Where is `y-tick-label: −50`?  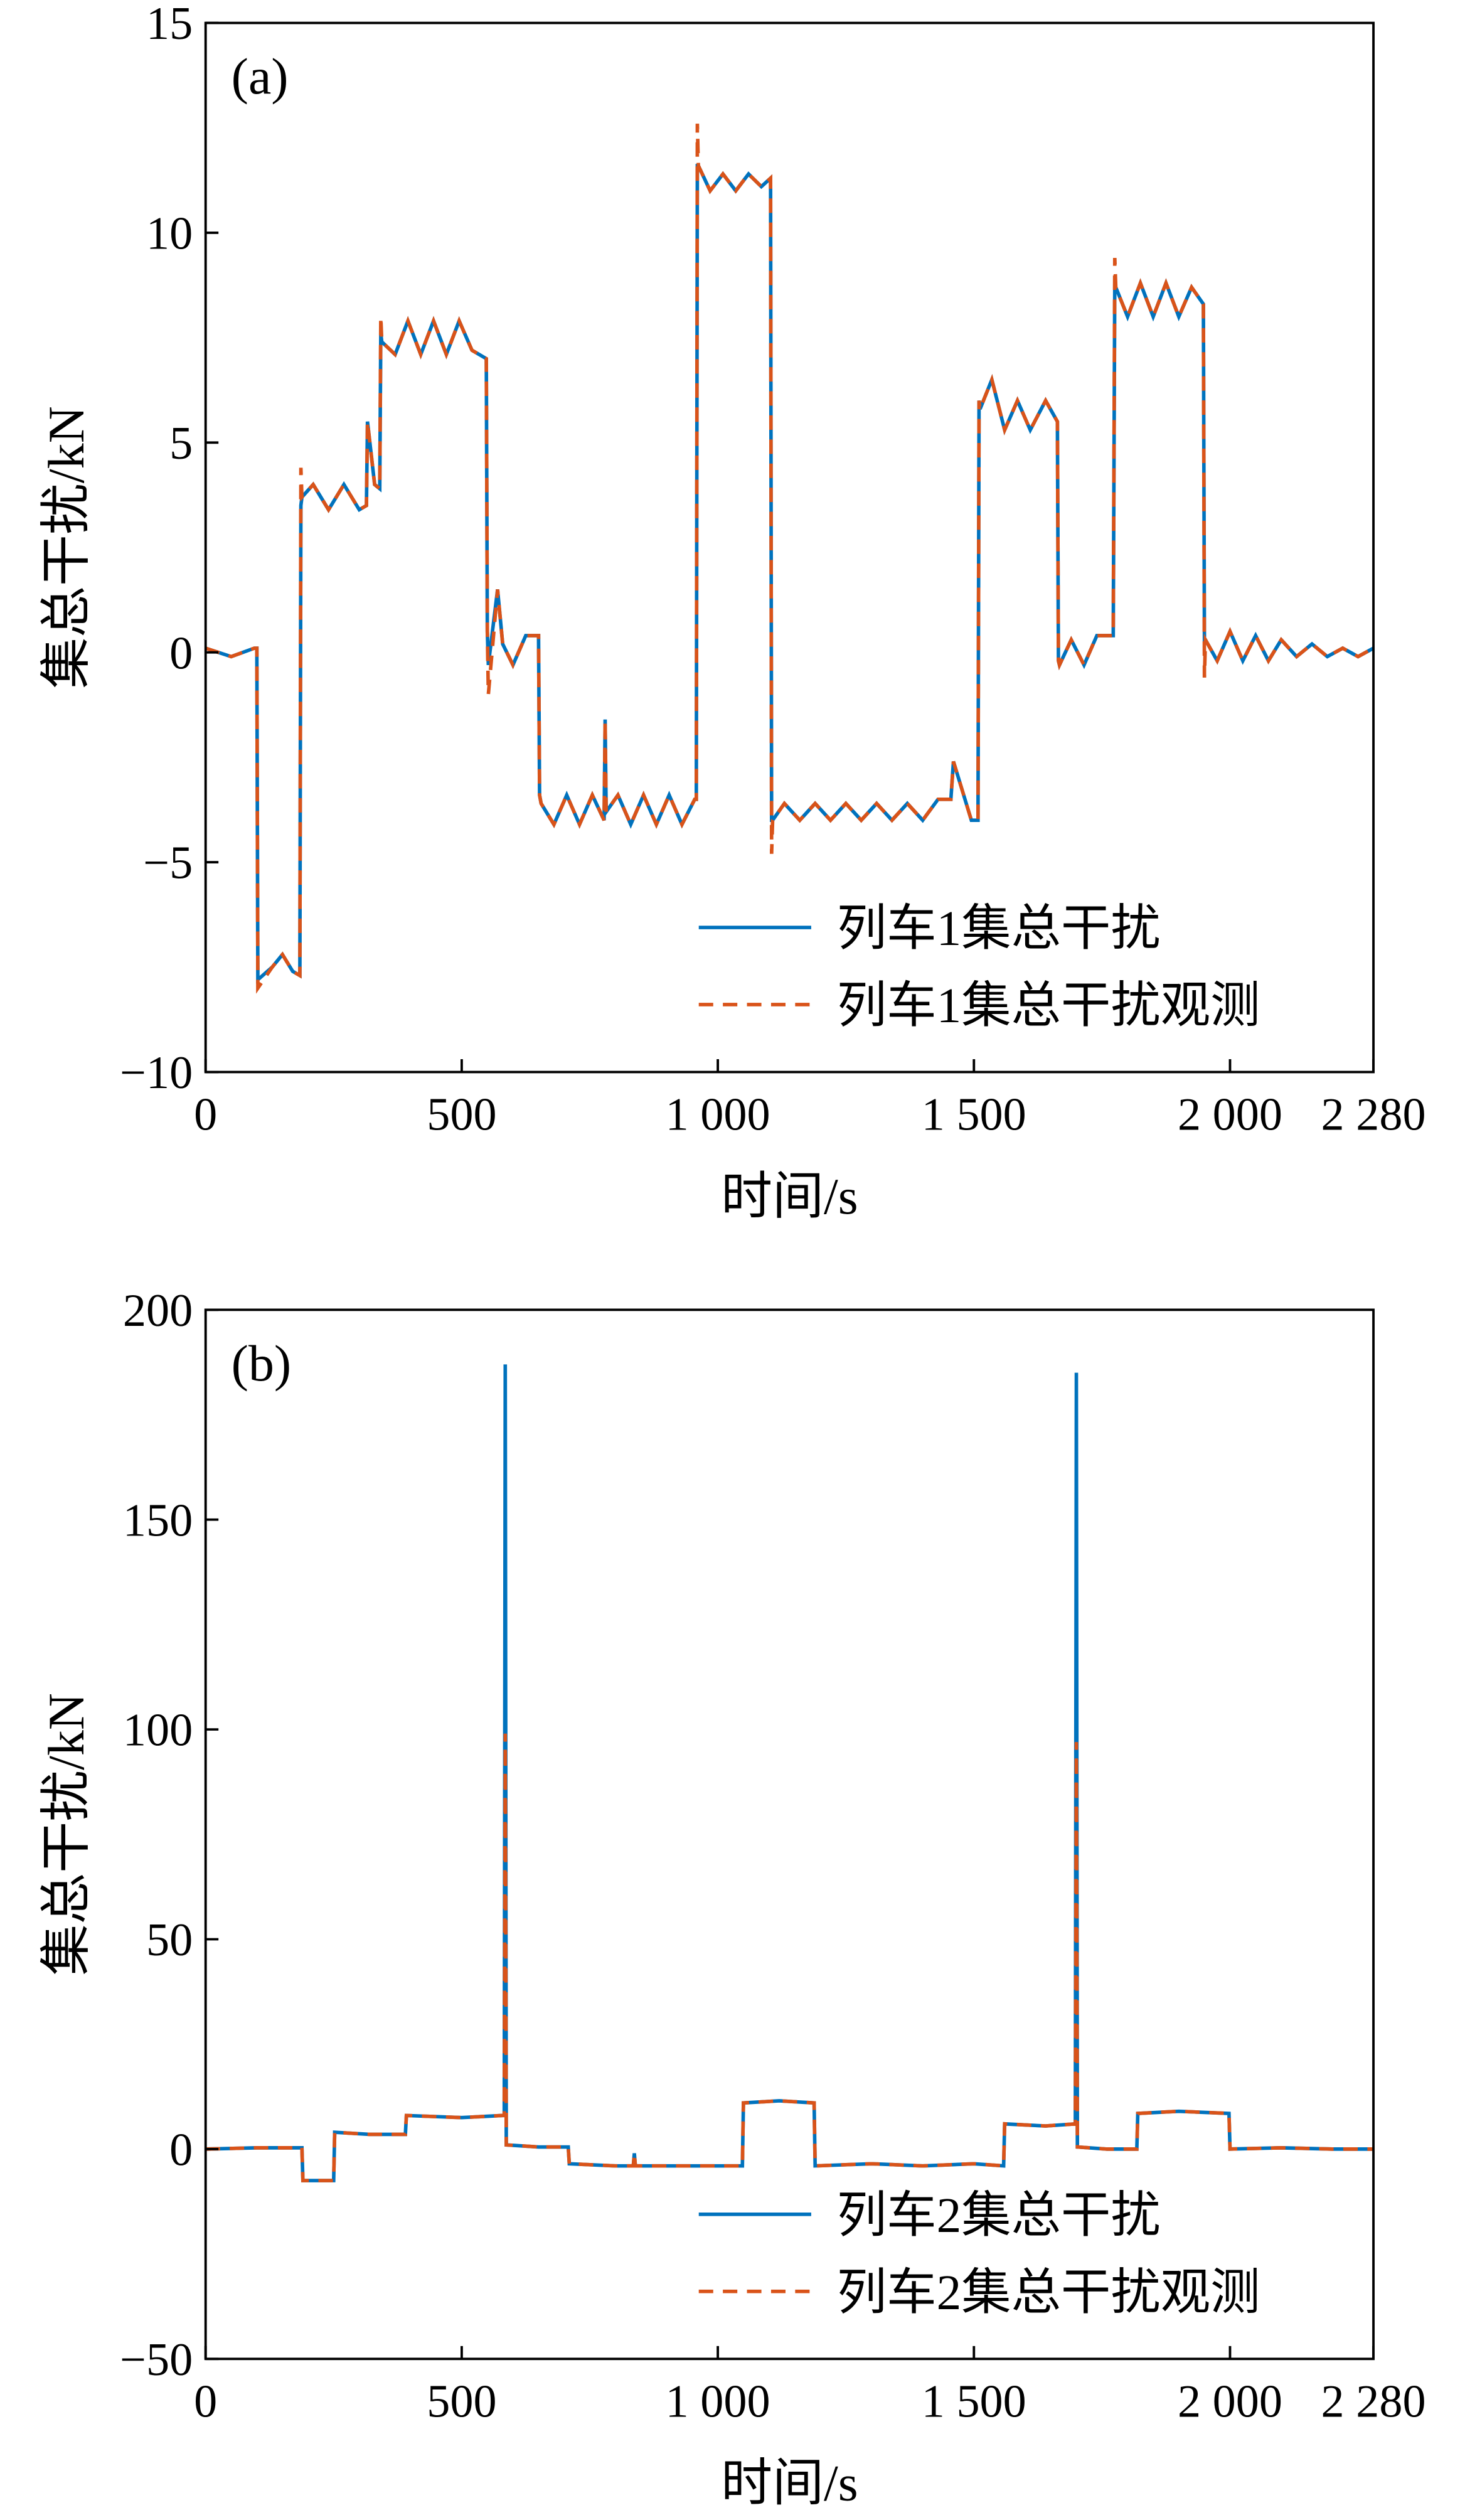 y-tick-label: −50 is located at coordinates (156, 2360).